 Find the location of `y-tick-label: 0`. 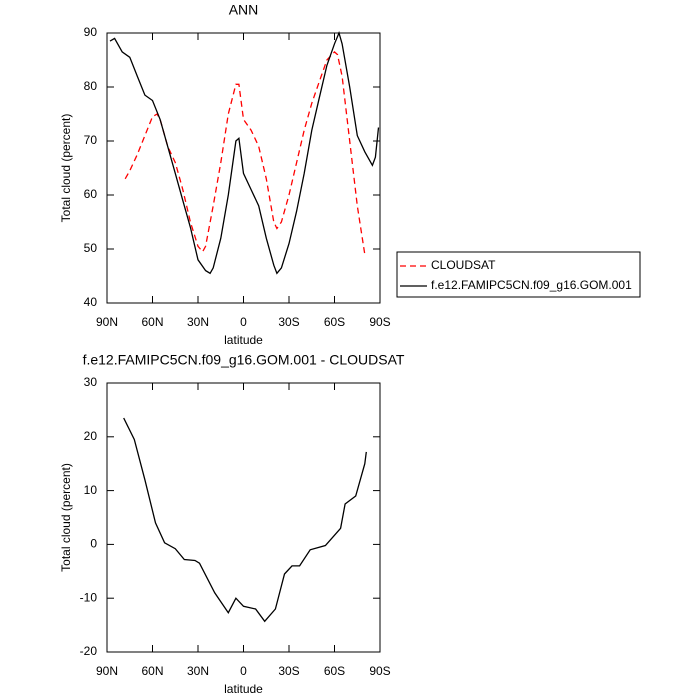

y-tick-label: 0 is located at coordinates (93, 544).